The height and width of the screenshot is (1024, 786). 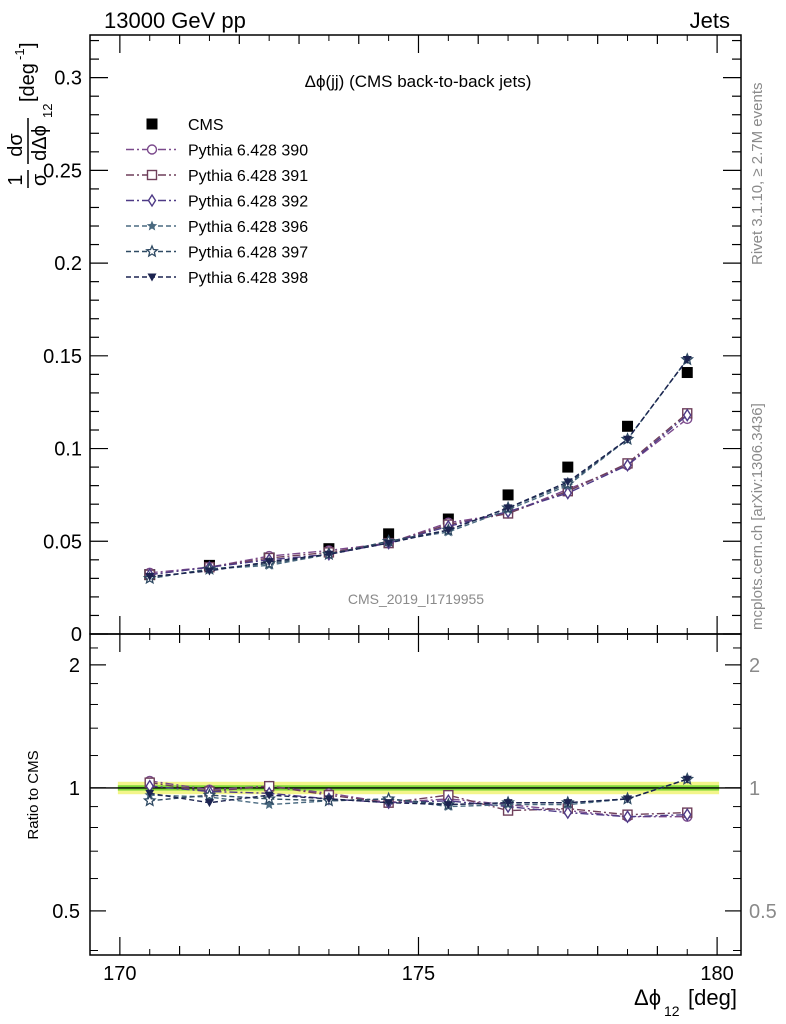 I want to click on y-tick-label: 0.05, so click(x=62, y=542).